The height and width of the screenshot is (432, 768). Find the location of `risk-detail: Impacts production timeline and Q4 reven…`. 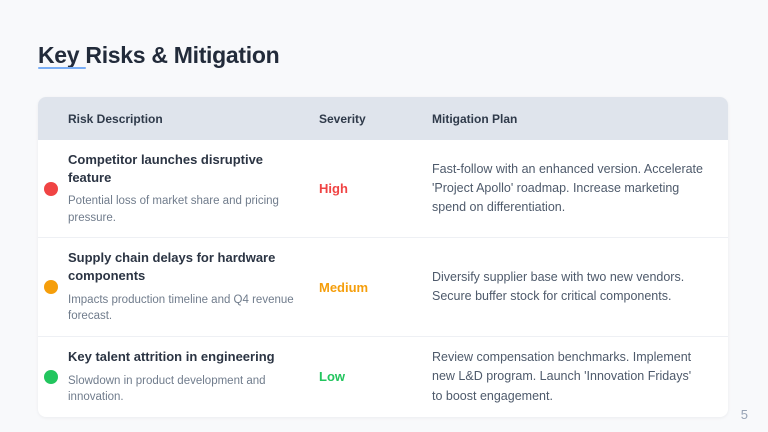

risk-detail: Impacts production timeline and Q4 reven… is located at coordinates (181, 308).